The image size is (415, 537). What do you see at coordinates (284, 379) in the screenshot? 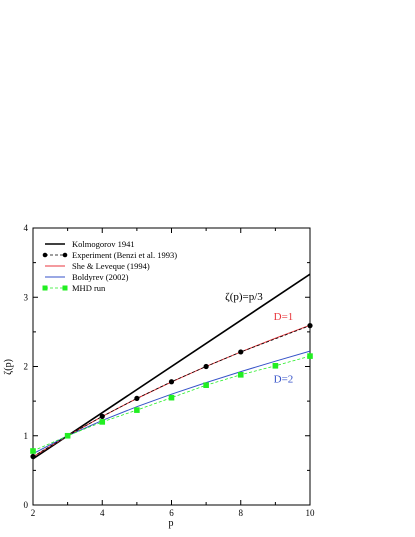
I see `chart-annotation: D=2` at bounding box center [284, 379].